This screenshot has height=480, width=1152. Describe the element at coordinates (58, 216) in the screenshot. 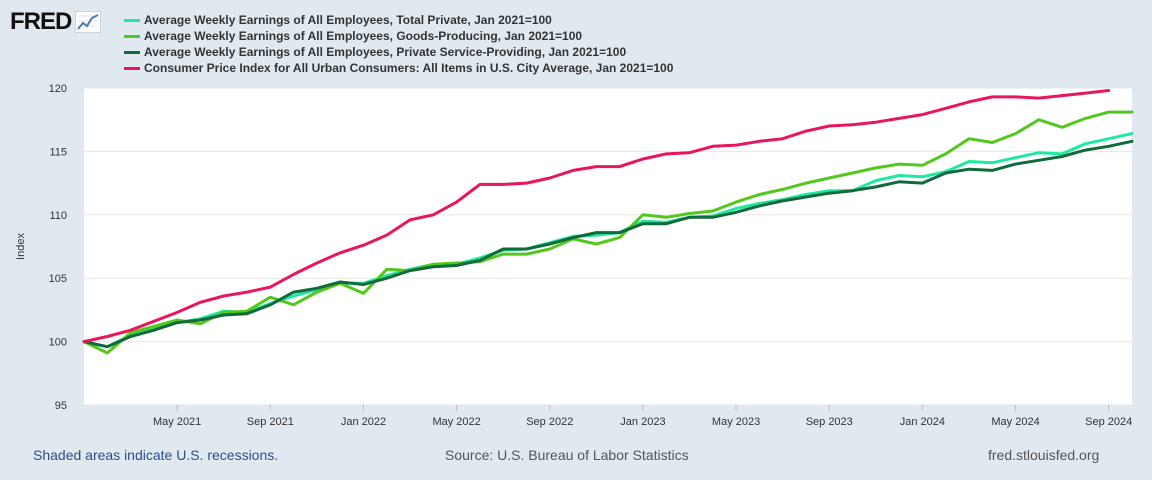

I see `y-tick-label: 110` at that location.